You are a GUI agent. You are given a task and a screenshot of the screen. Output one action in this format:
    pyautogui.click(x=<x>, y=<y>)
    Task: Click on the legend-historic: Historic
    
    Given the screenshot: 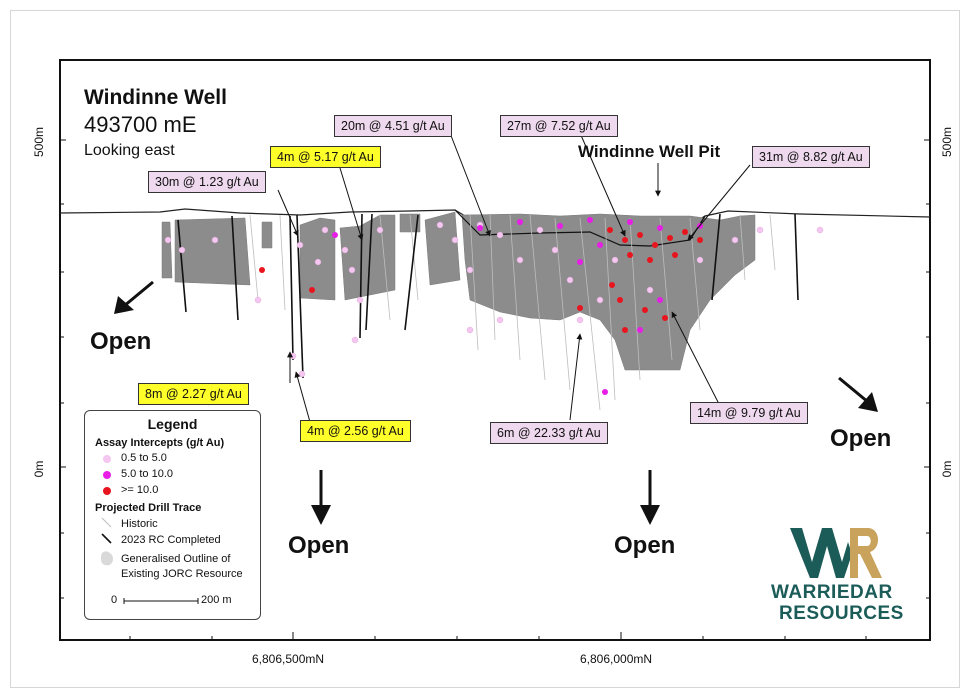 What is the action you would take?
    pyautogui.click(x=139, y=524)
    